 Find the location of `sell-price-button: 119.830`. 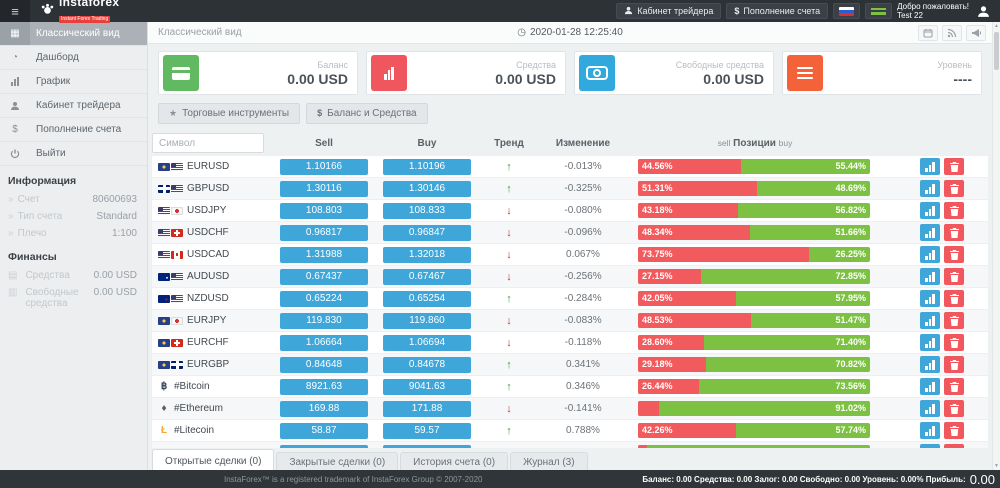

sell-price-button: 119.830 is located at coordinates (324, 320).